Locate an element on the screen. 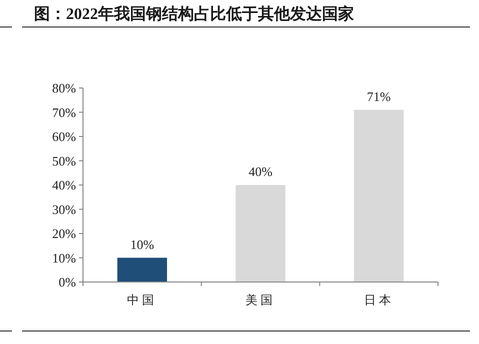 This screenshot has width=479, height=344. x-tick-label: 日本 is located at coordinates (379, 300).